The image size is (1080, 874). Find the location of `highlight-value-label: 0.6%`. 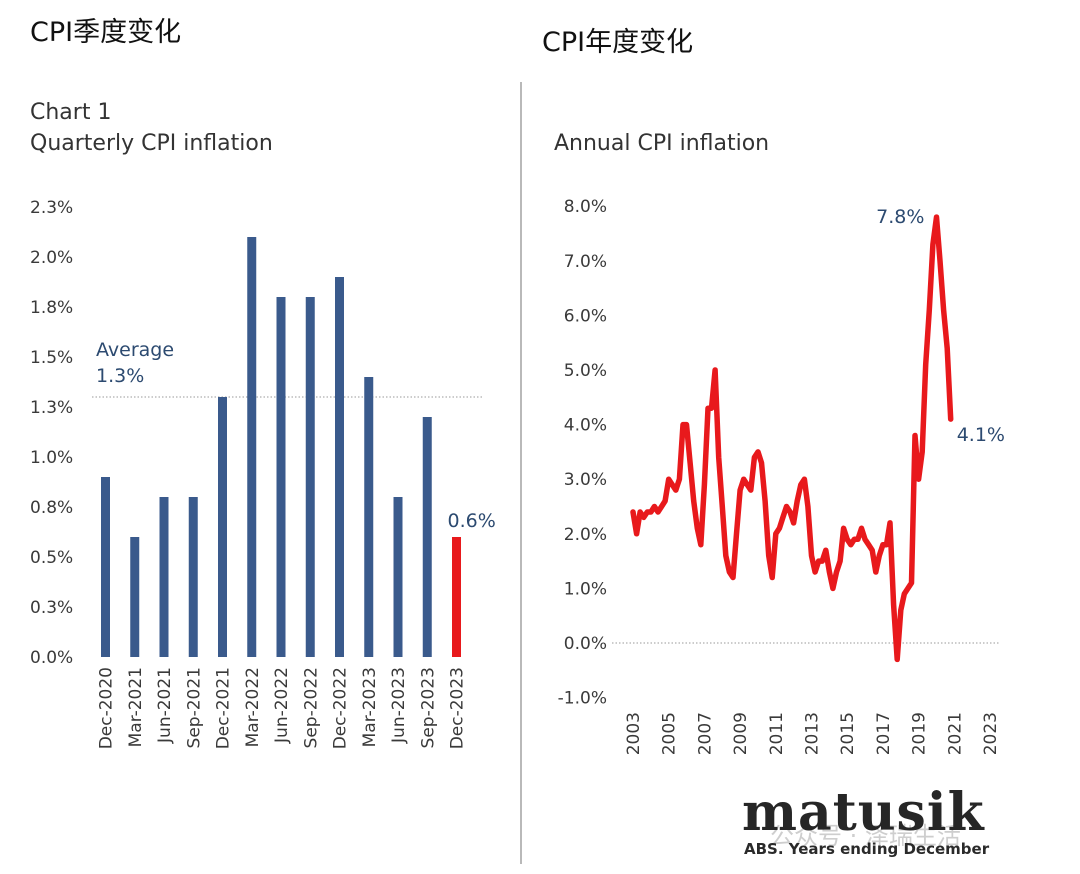

highlight-value-label: 0.6% is located at coordinates (472, 521).